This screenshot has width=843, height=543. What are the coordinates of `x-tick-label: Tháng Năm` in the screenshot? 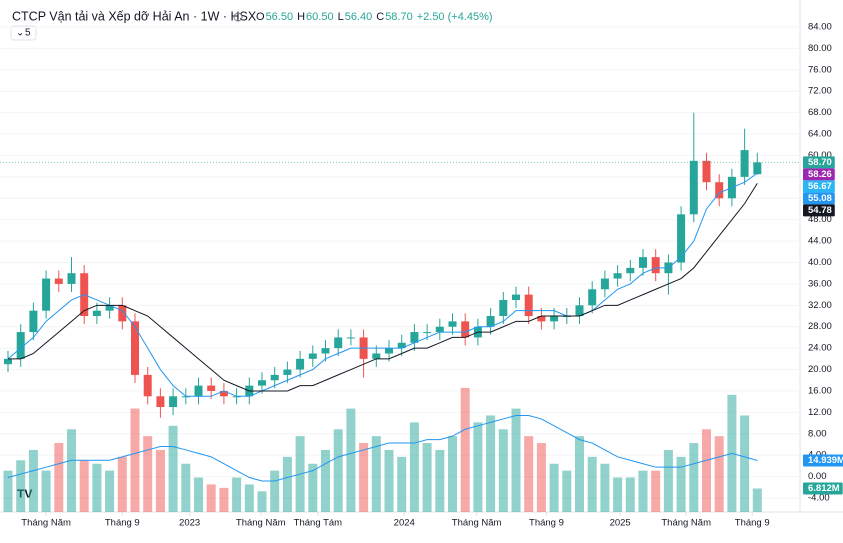 It's located at (477, 523).